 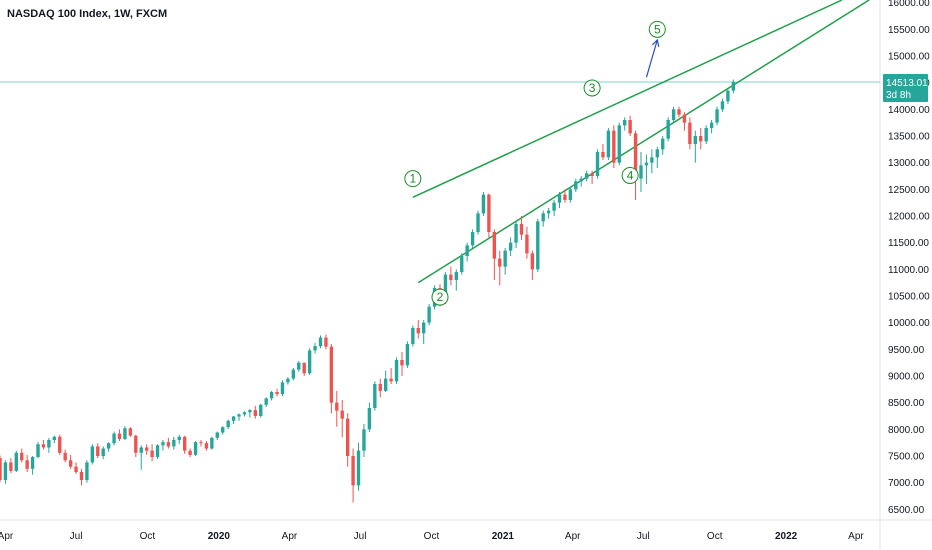 I want to click on projection-arrow, so click(x=651, y=58).